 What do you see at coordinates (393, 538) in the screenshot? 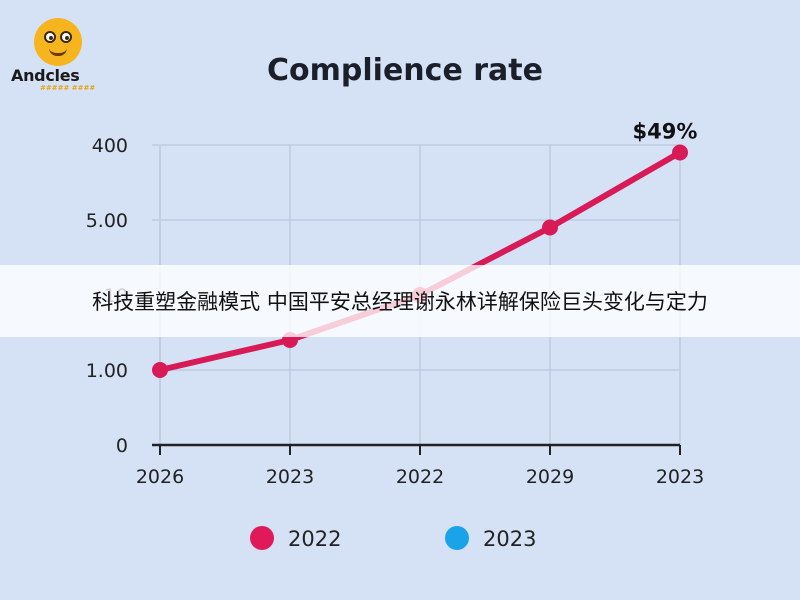
I see `chart-legend: 2022 2023` at bounding box center [393, 538].